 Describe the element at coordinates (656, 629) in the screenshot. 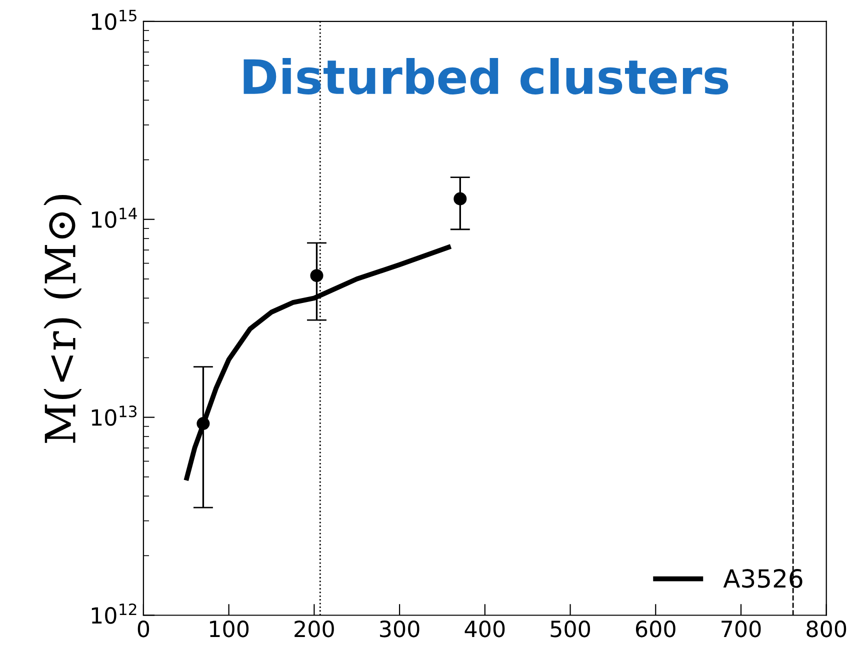

I see `x-tick-label: 600` at that location.